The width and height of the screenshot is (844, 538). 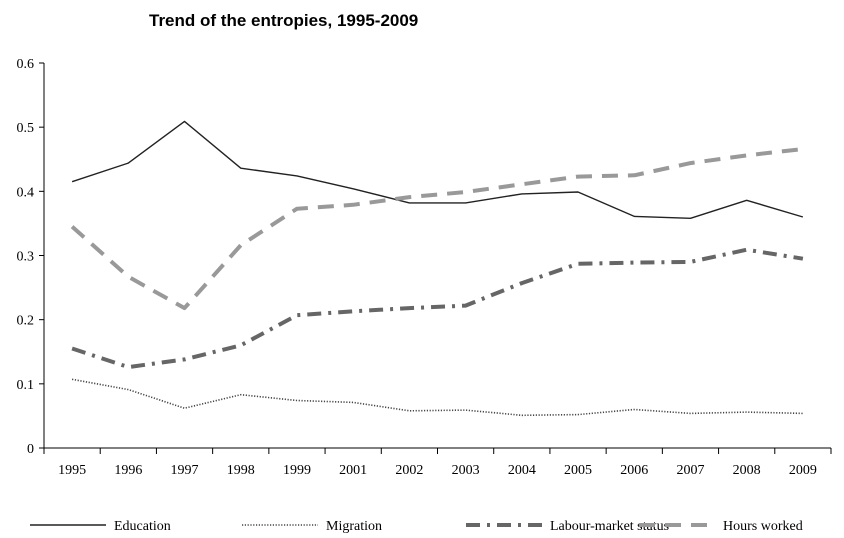 What do you see at coordinates (354, 526) in the screenshot?
I see `legend-label: Migration` at bounding box center [354, 526].